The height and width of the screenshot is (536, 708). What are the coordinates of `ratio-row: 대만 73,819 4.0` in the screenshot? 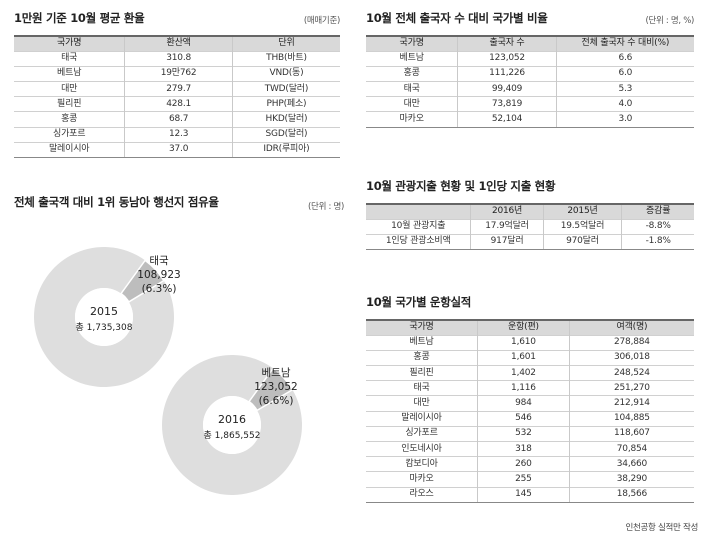 It's located at (530, 104).